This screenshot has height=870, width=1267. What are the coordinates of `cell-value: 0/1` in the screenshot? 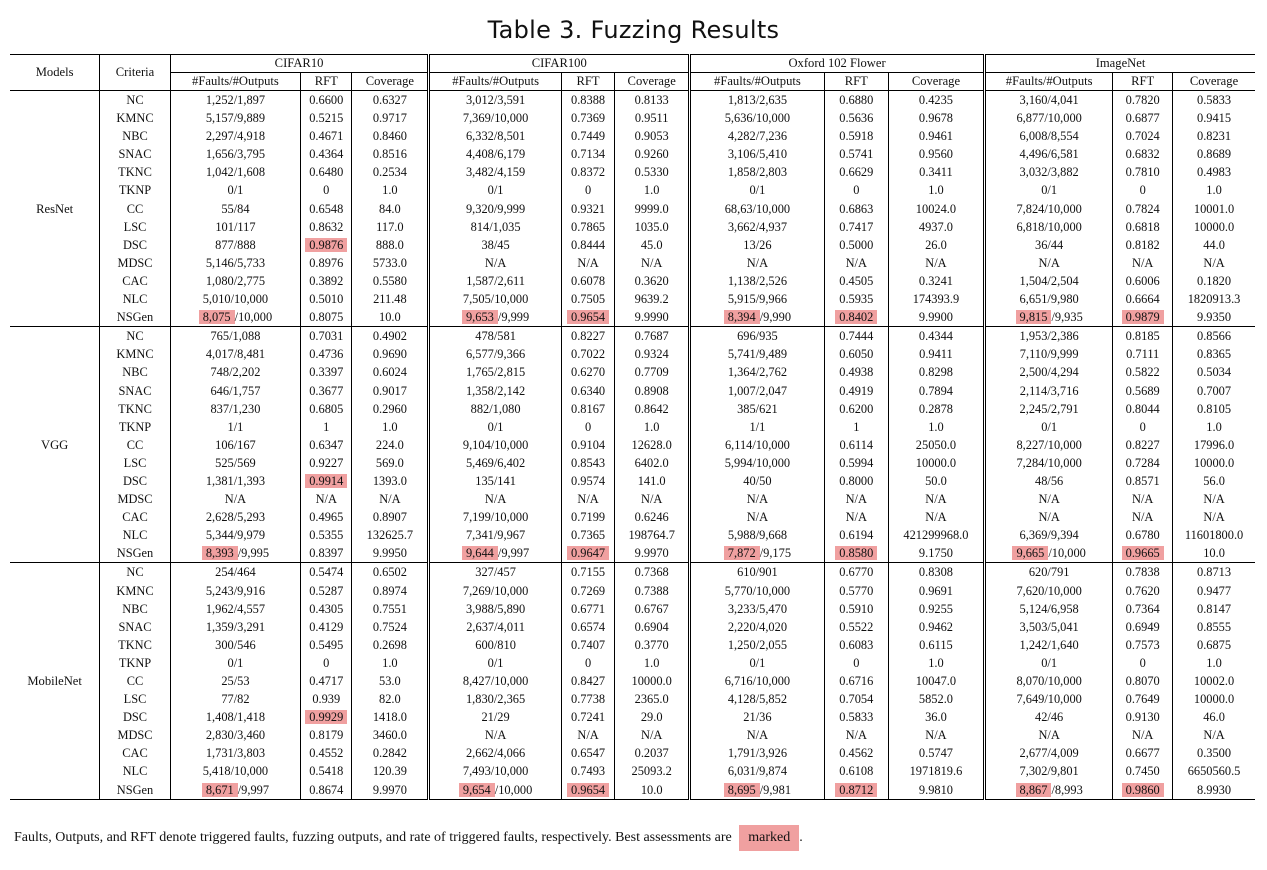 It's located at (1049, 662).